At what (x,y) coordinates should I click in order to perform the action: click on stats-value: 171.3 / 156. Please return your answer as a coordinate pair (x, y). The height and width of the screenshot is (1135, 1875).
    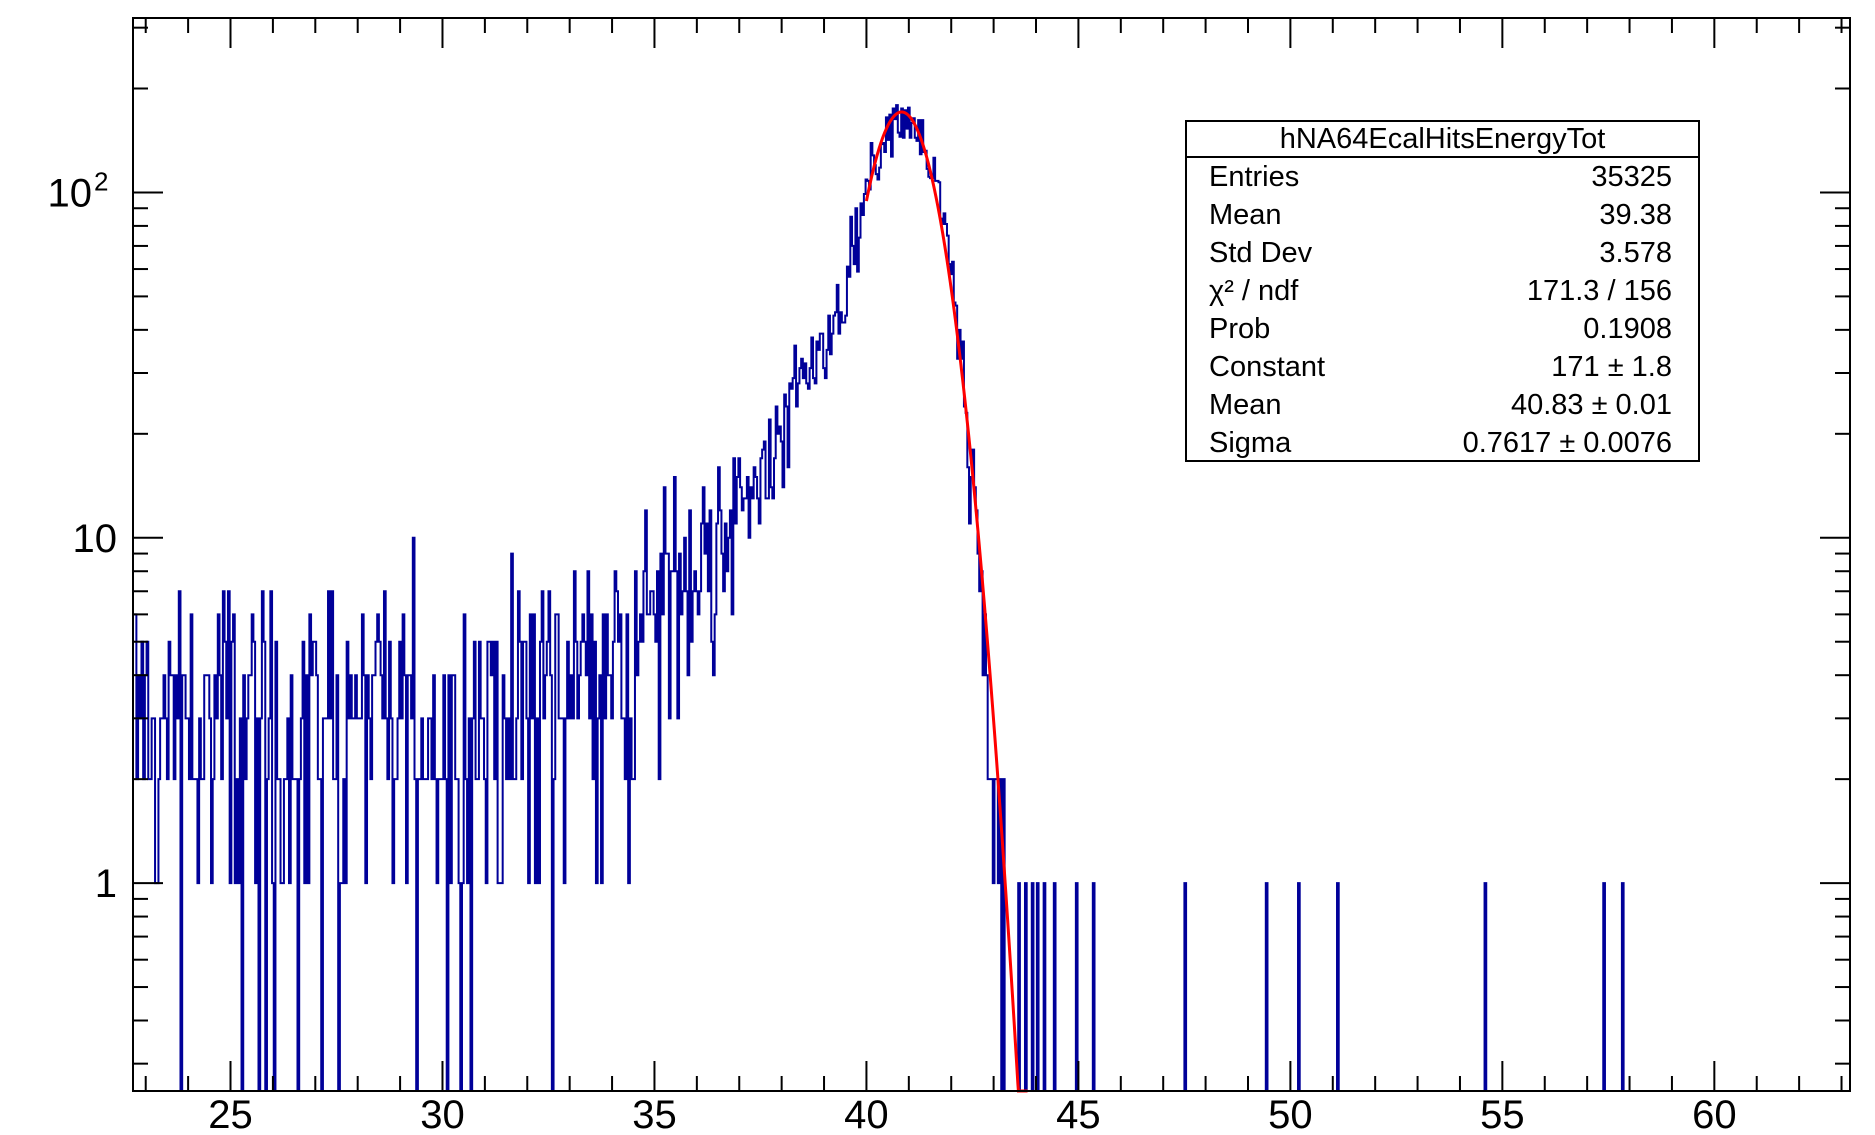
    Looking at the image, I should click on (1599, 291).